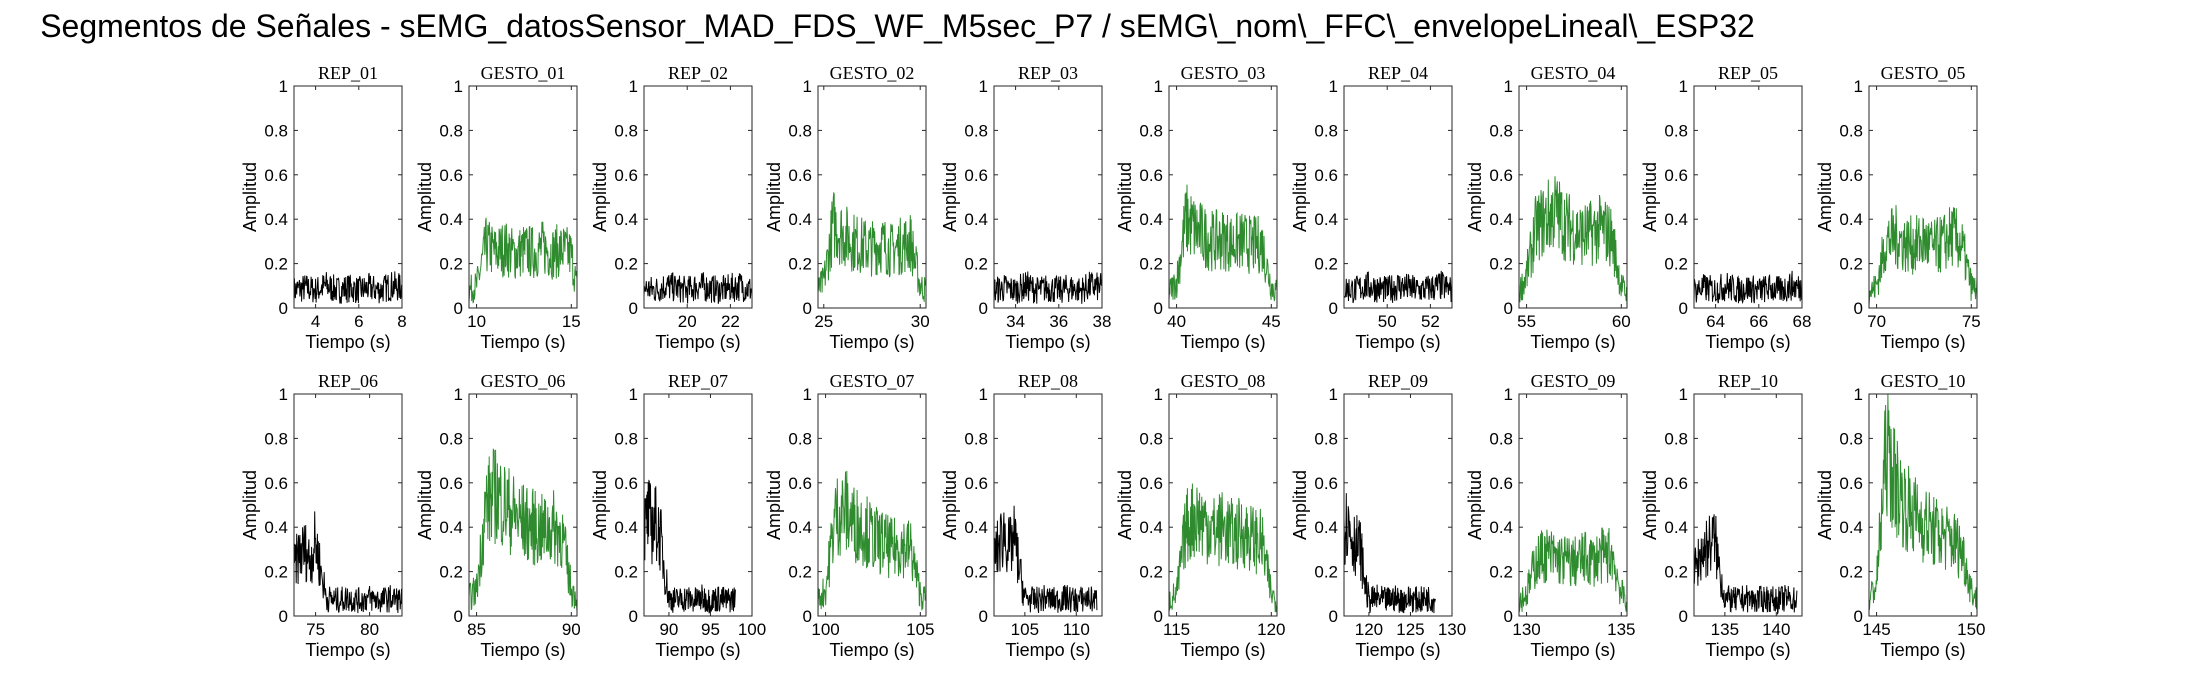 The height and width of the screenshot is (688, 2187). What do you see at coordinates (1971, 321) in the screenshot?
I see `x-tick-label: 75` at bounding box center [1971, 321].